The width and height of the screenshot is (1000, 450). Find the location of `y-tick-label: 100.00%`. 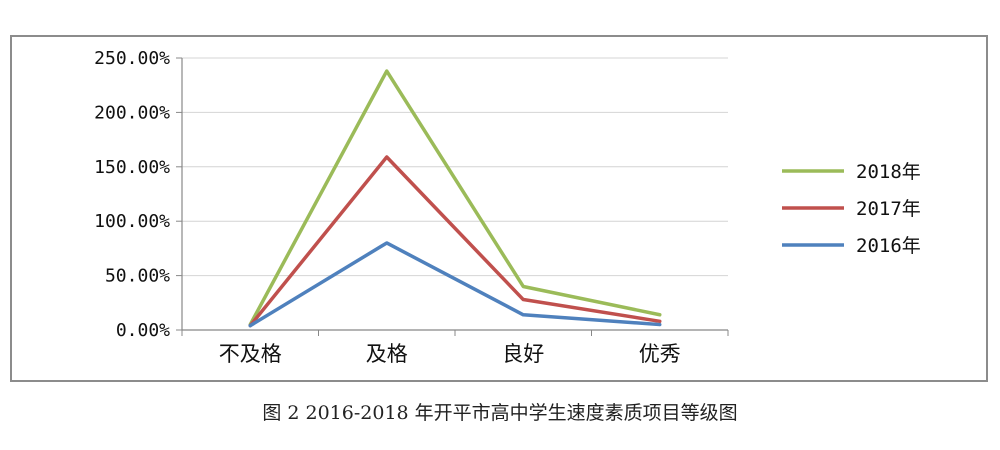

y-tick-label: 100.00% is located at coordinates (132, 221).